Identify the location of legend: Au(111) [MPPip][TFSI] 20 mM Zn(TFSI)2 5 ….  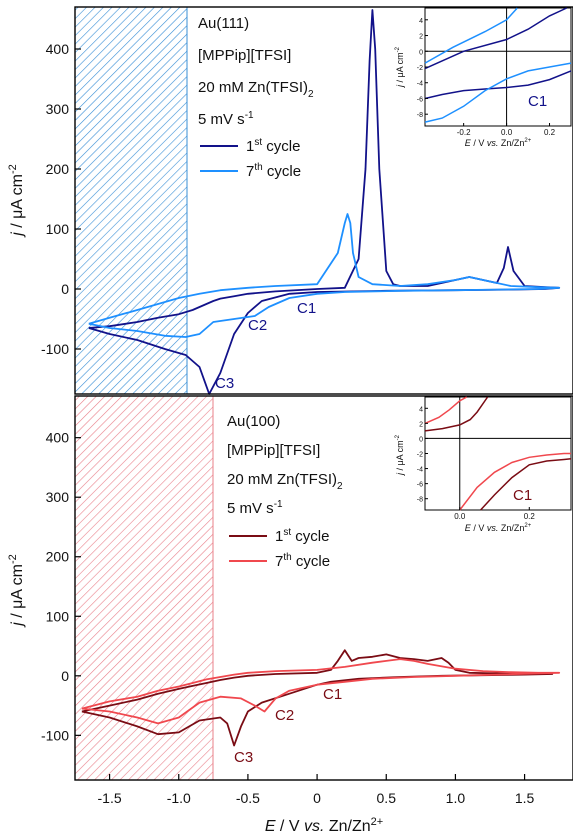
(256, 97).